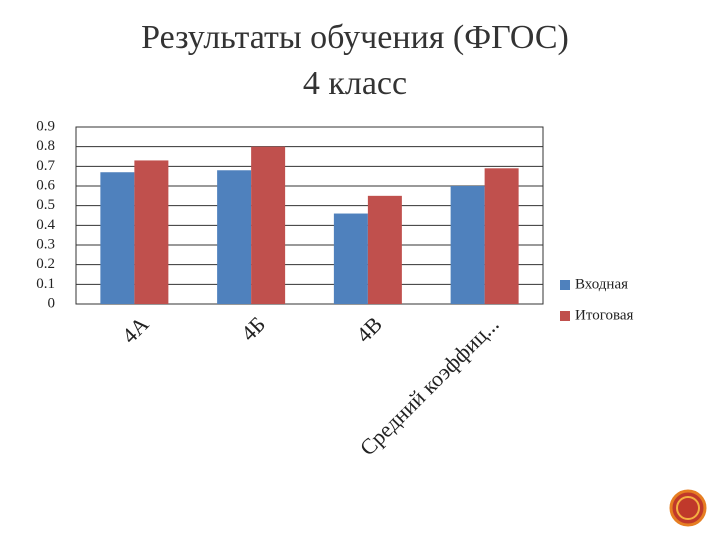 Image resolution: width=720 pixels, height=540 pixels. Describe the element at coordinates (45, 146) in the screenshot. I see `y-tick-label: 0.8` at that location.